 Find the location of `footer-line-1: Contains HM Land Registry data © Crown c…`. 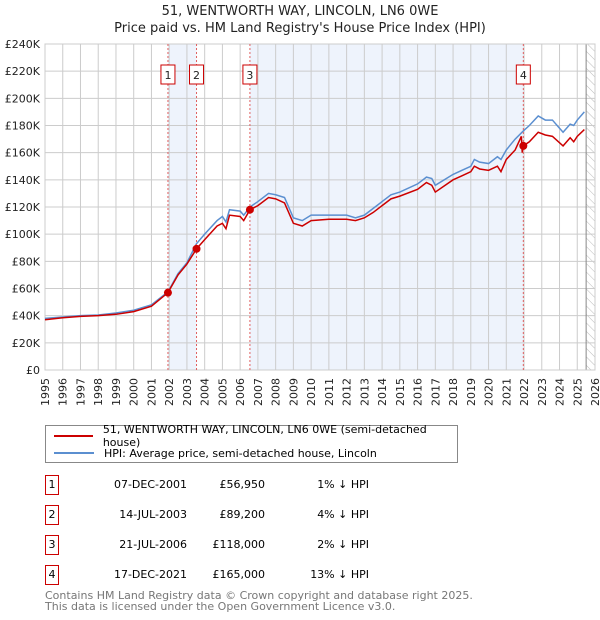

footer-line-1: Contains HM Land Registry data © Crown c… is located at coordinates (259, 595).